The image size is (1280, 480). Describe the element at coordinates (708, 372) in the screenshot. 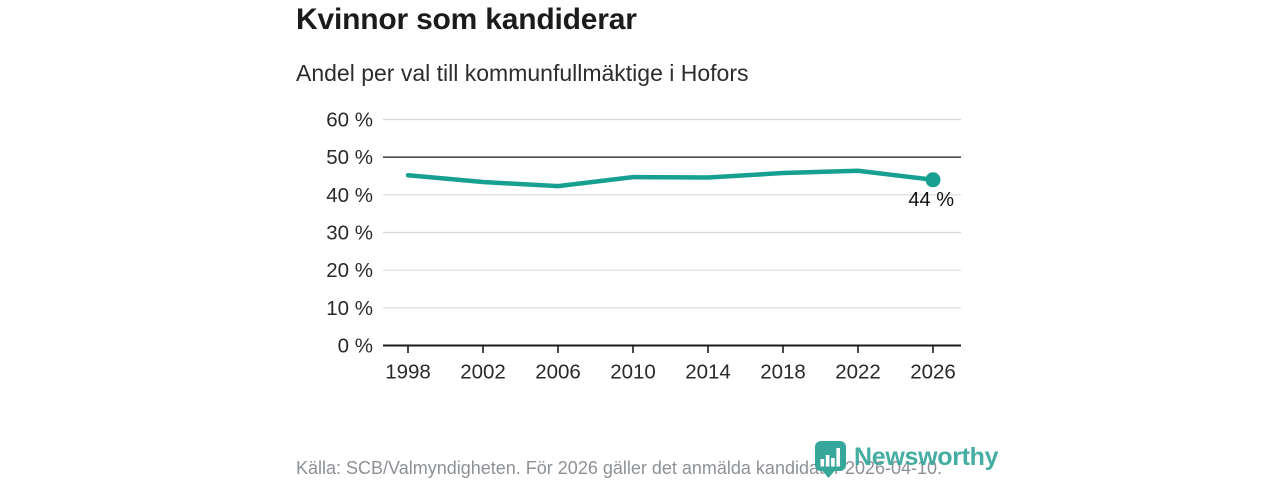

I see `x-tick-label: 2014` at that location.